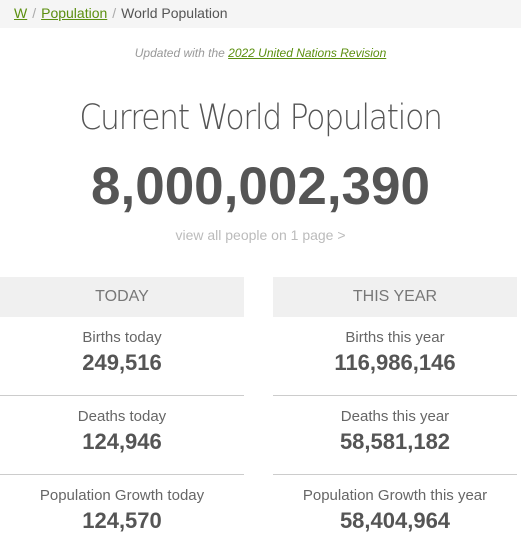 Image resolution: width=521 pixels, height=559 pixels. What do you see at coordinates (395, 495) in the screenshot?
I see `stat-label: Population Growth this year` at bounding box center [395, 495].